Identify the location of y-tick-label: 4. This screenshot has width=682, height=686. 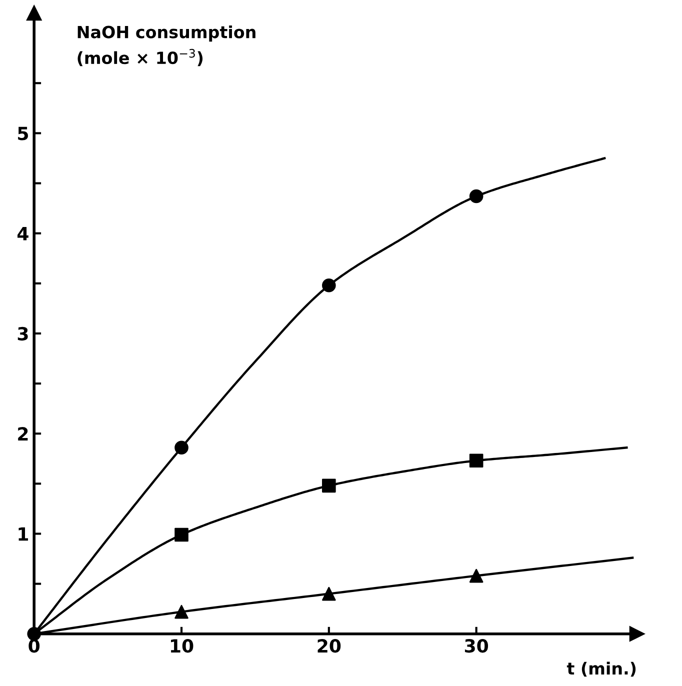
(22, 233).